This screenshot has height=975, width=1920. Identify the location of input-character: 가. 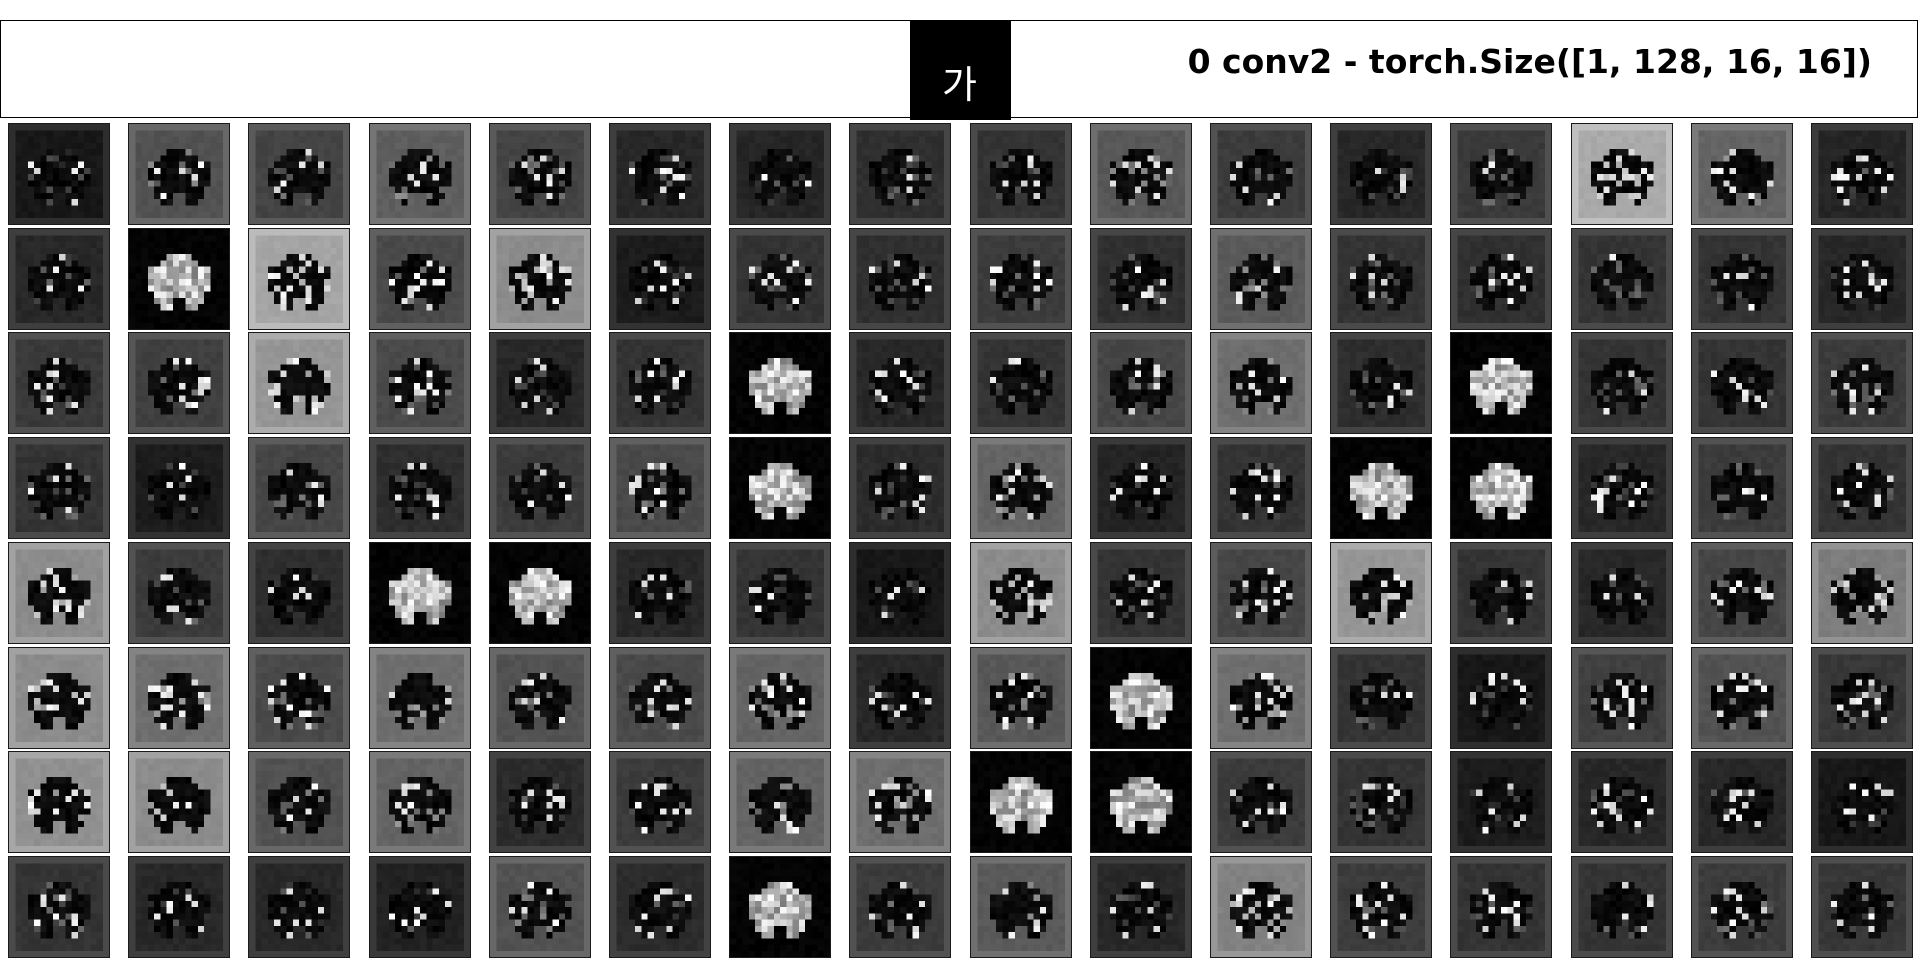
(960, 81).